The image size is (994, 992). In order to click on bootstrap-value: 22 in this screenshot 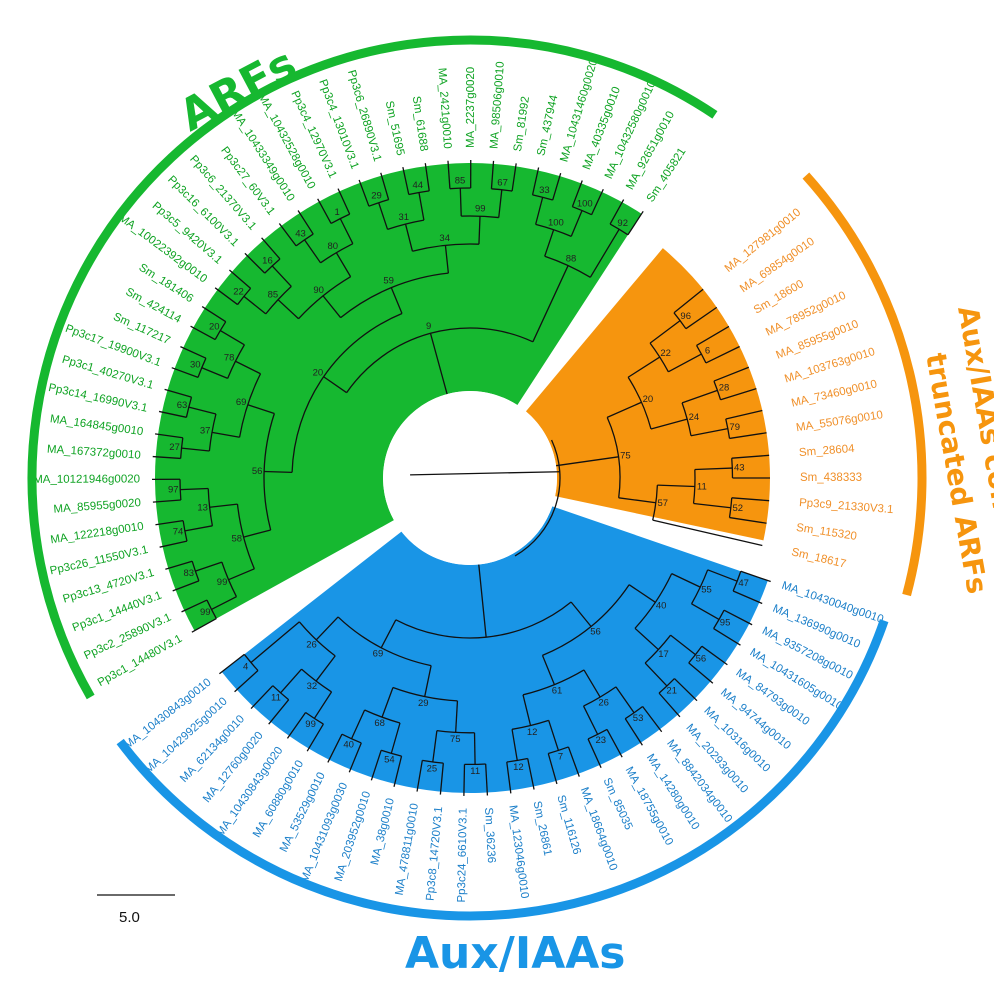, I will do `click(665, 353)`.